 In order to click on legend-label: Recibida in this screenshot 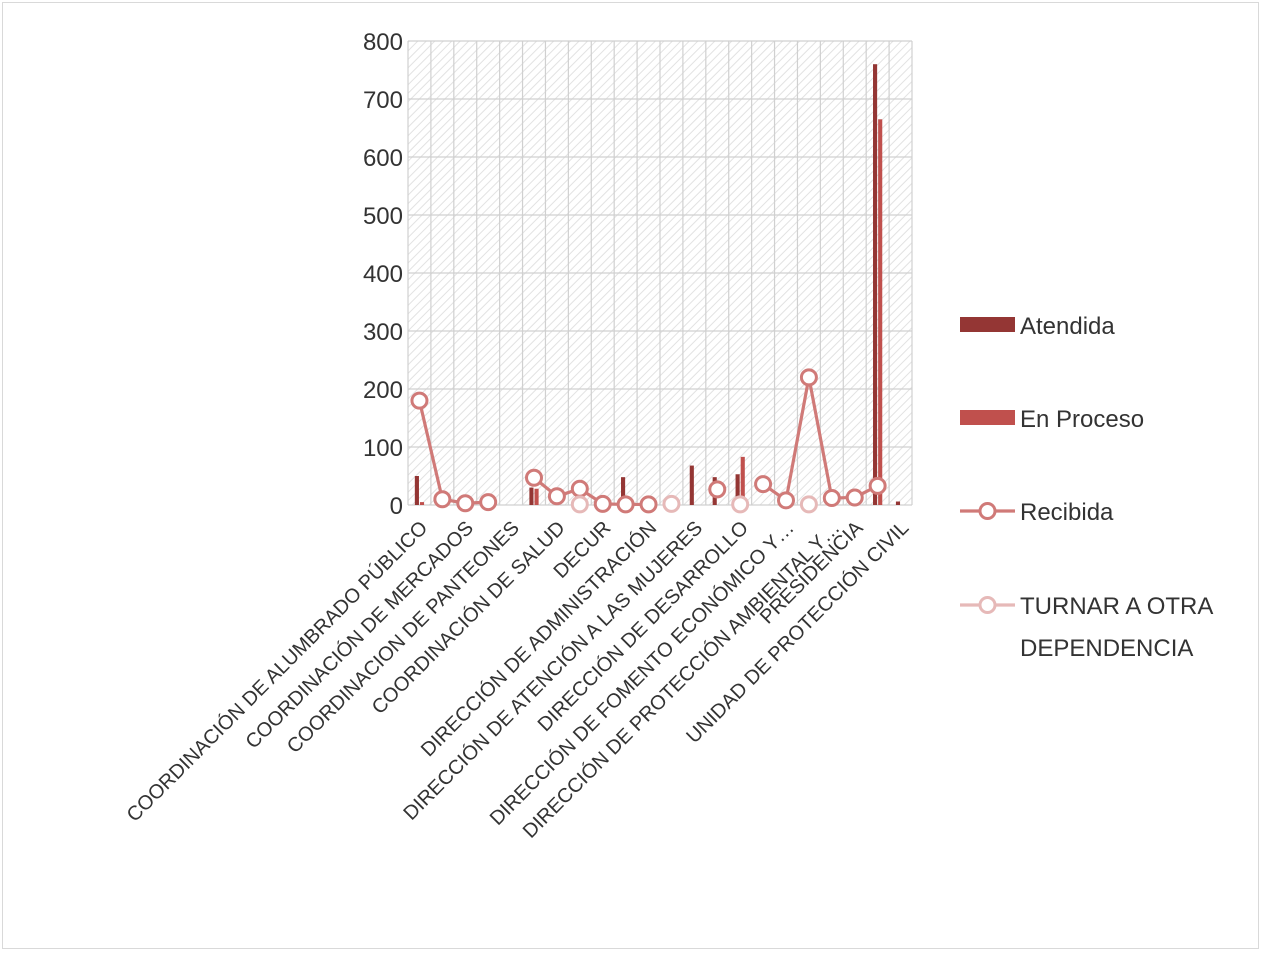, I will do `click(1067, 512)`.